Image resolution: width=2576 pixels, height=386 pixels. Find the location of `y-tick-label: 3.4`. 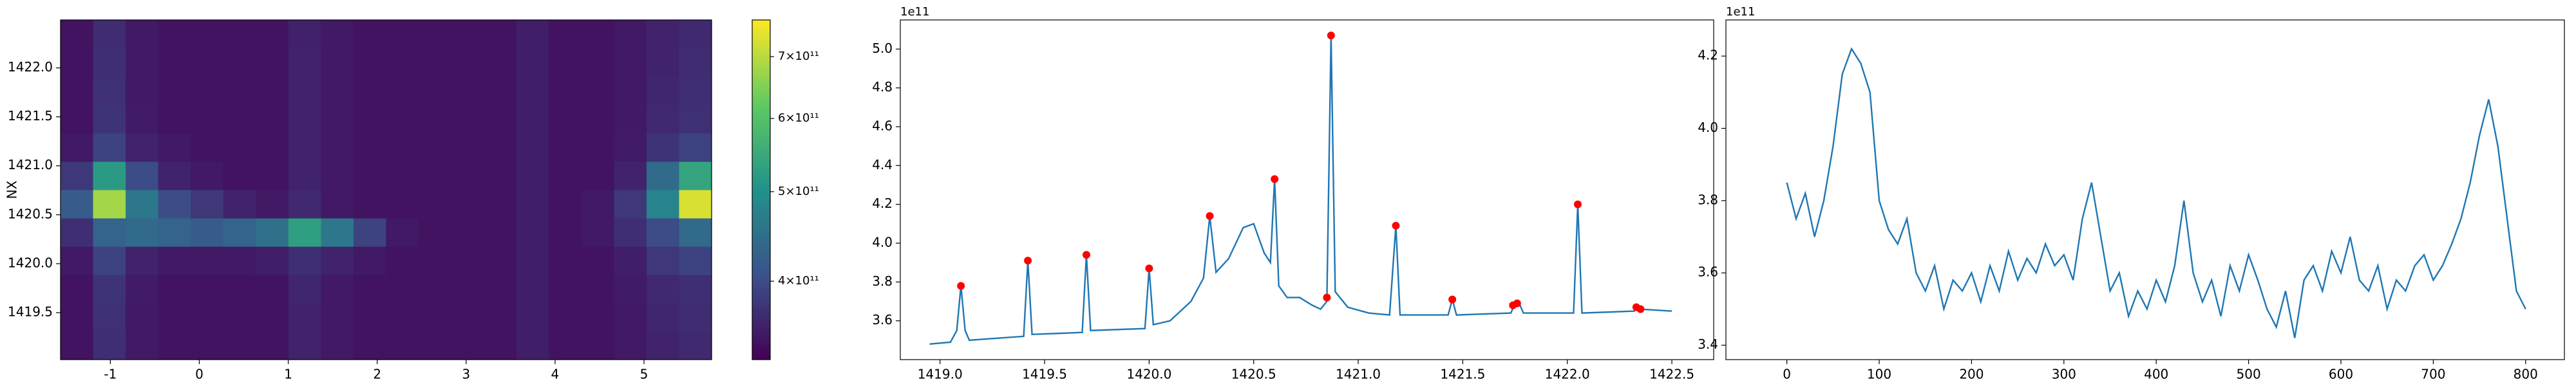

y-tick-label: 3.4 is located at coordinates (1708, 344).